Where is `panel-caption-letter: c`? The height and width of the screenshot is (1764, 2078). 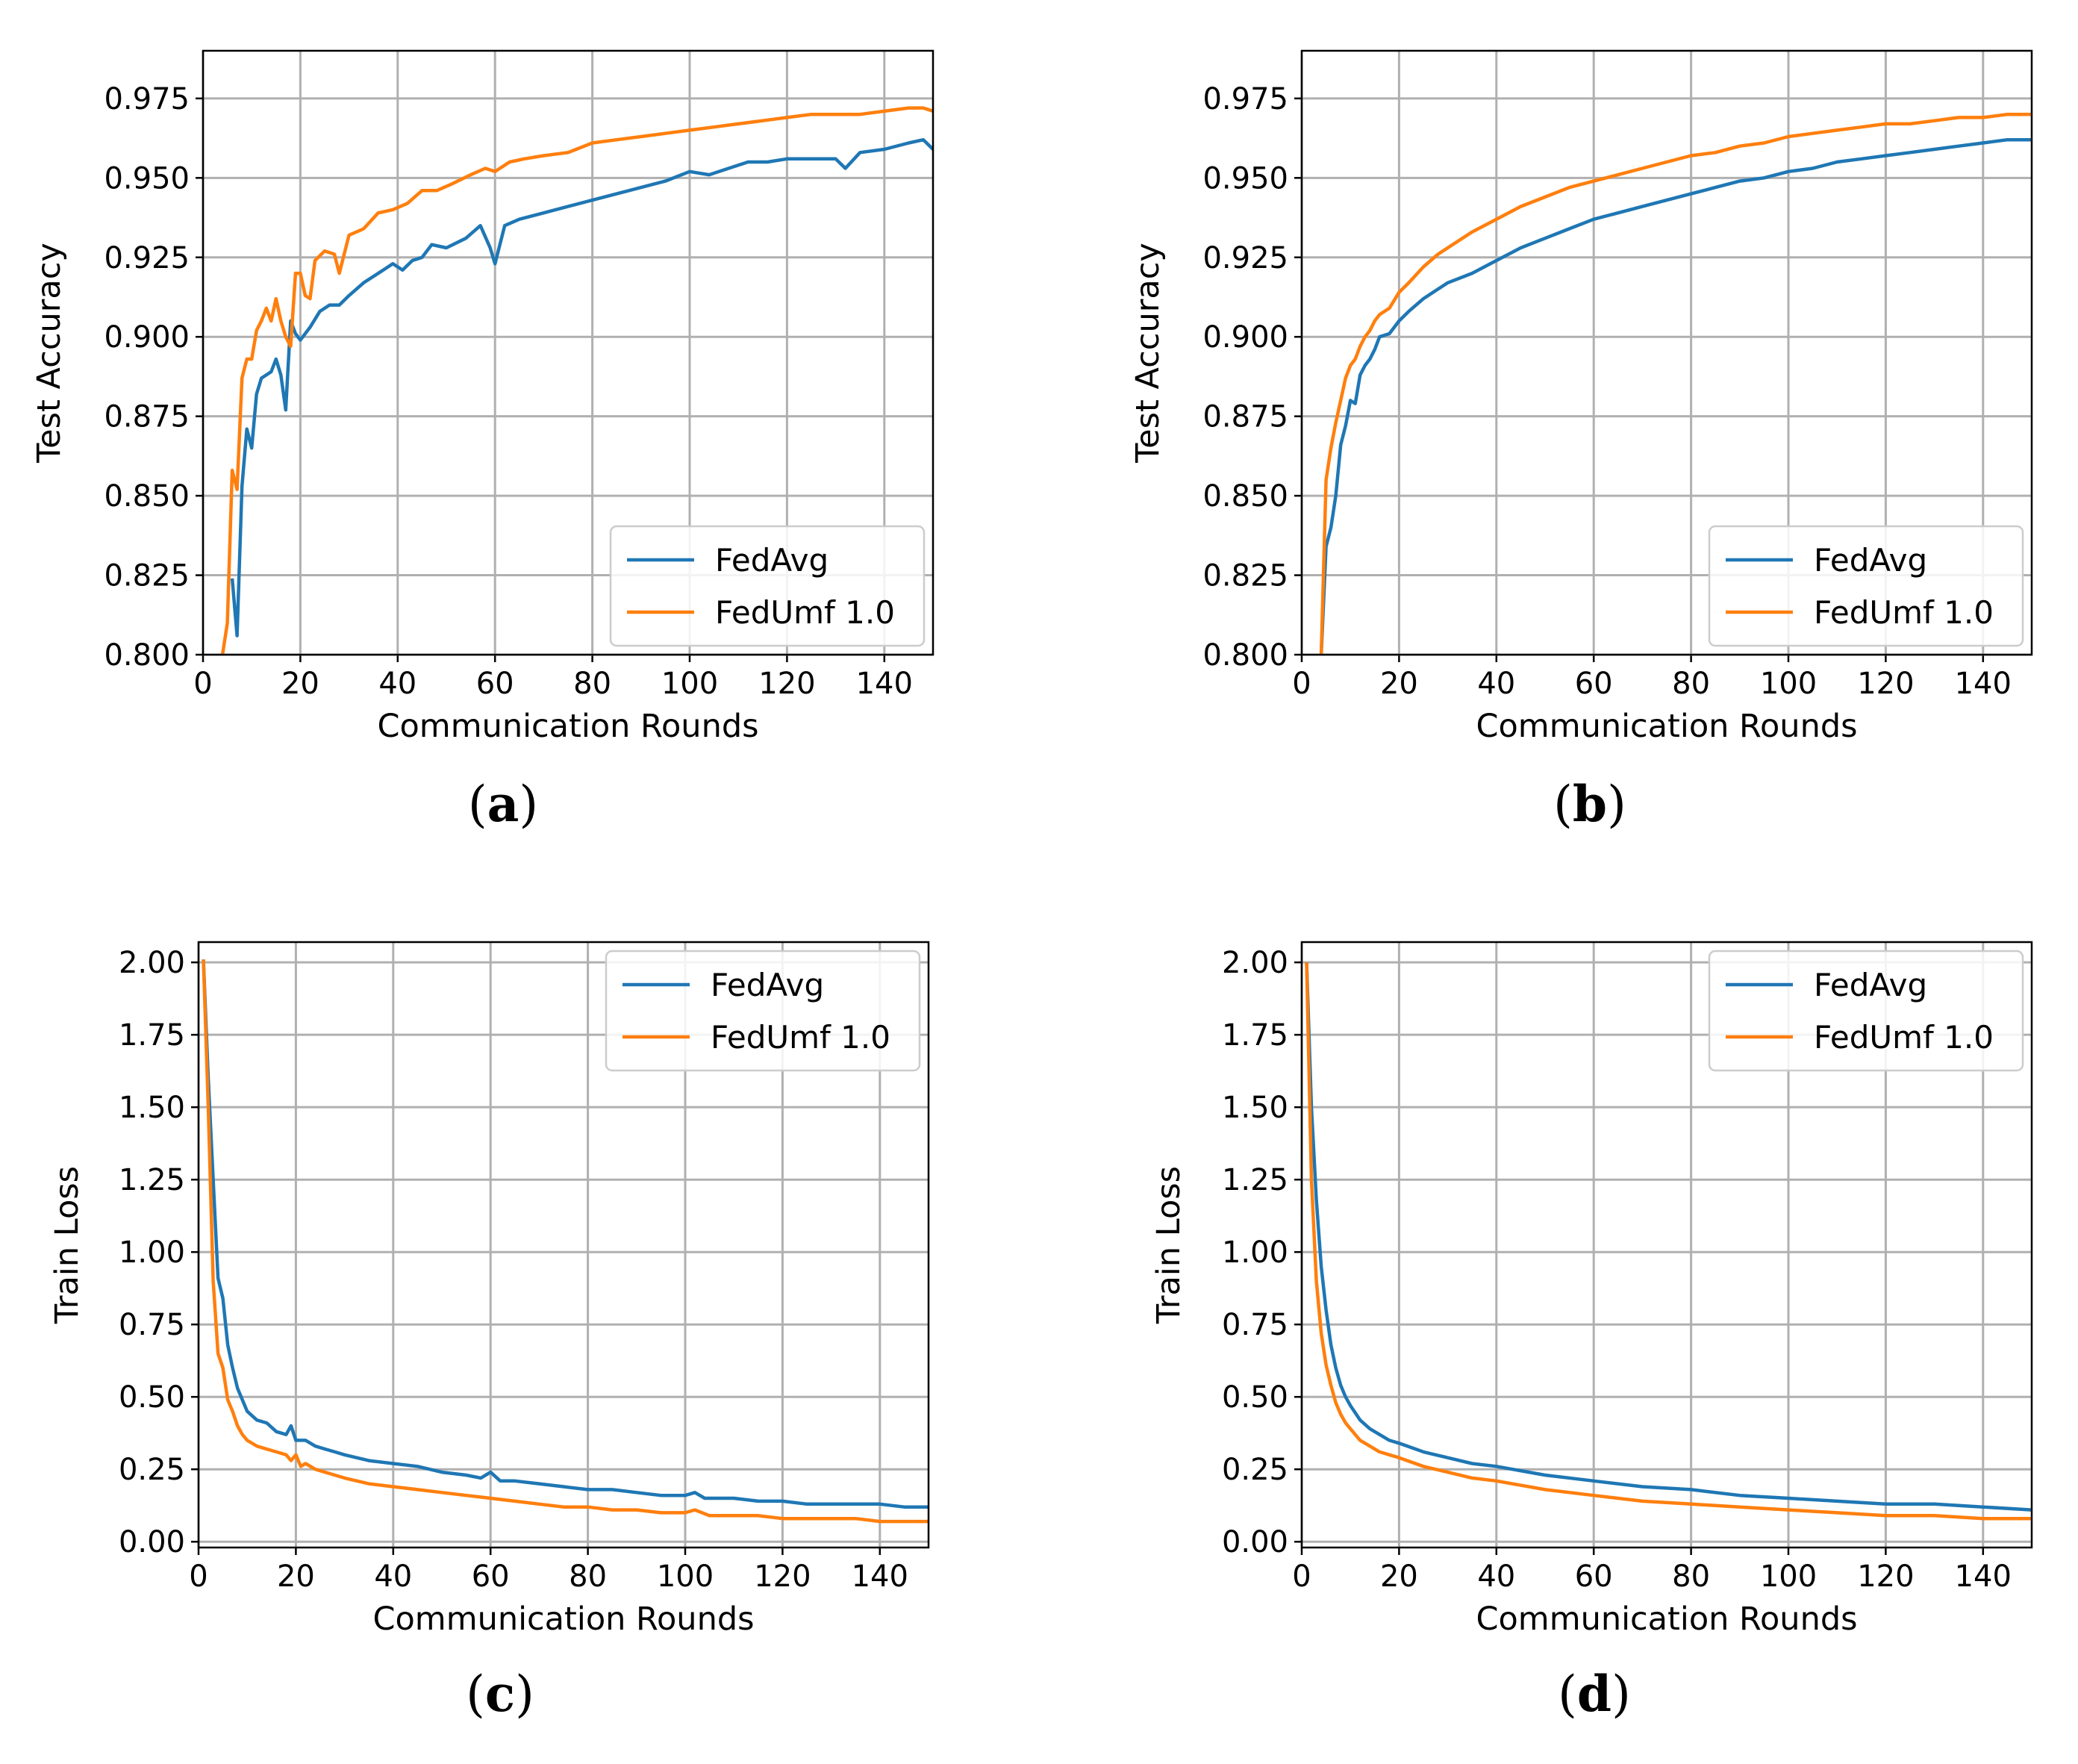 panel-caption-letter: c is located at coordinates (500, 1694).